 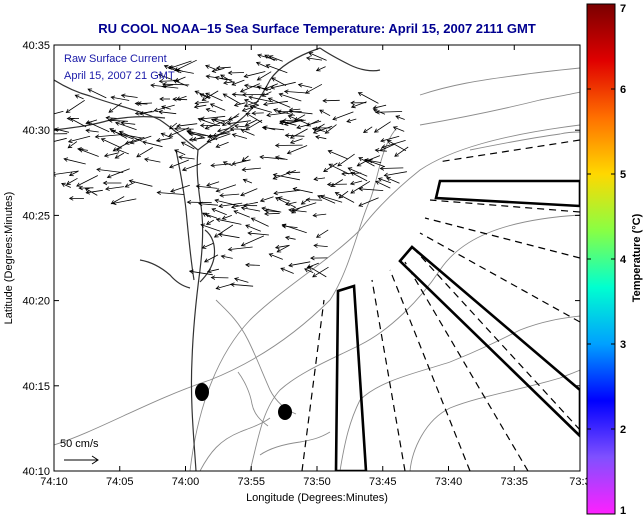 What do you see at coordinates (119, 76) in the screenshot?
I see `inset-line-2: April 15, 2007 21 GMT` at bounding box center [119, 76].